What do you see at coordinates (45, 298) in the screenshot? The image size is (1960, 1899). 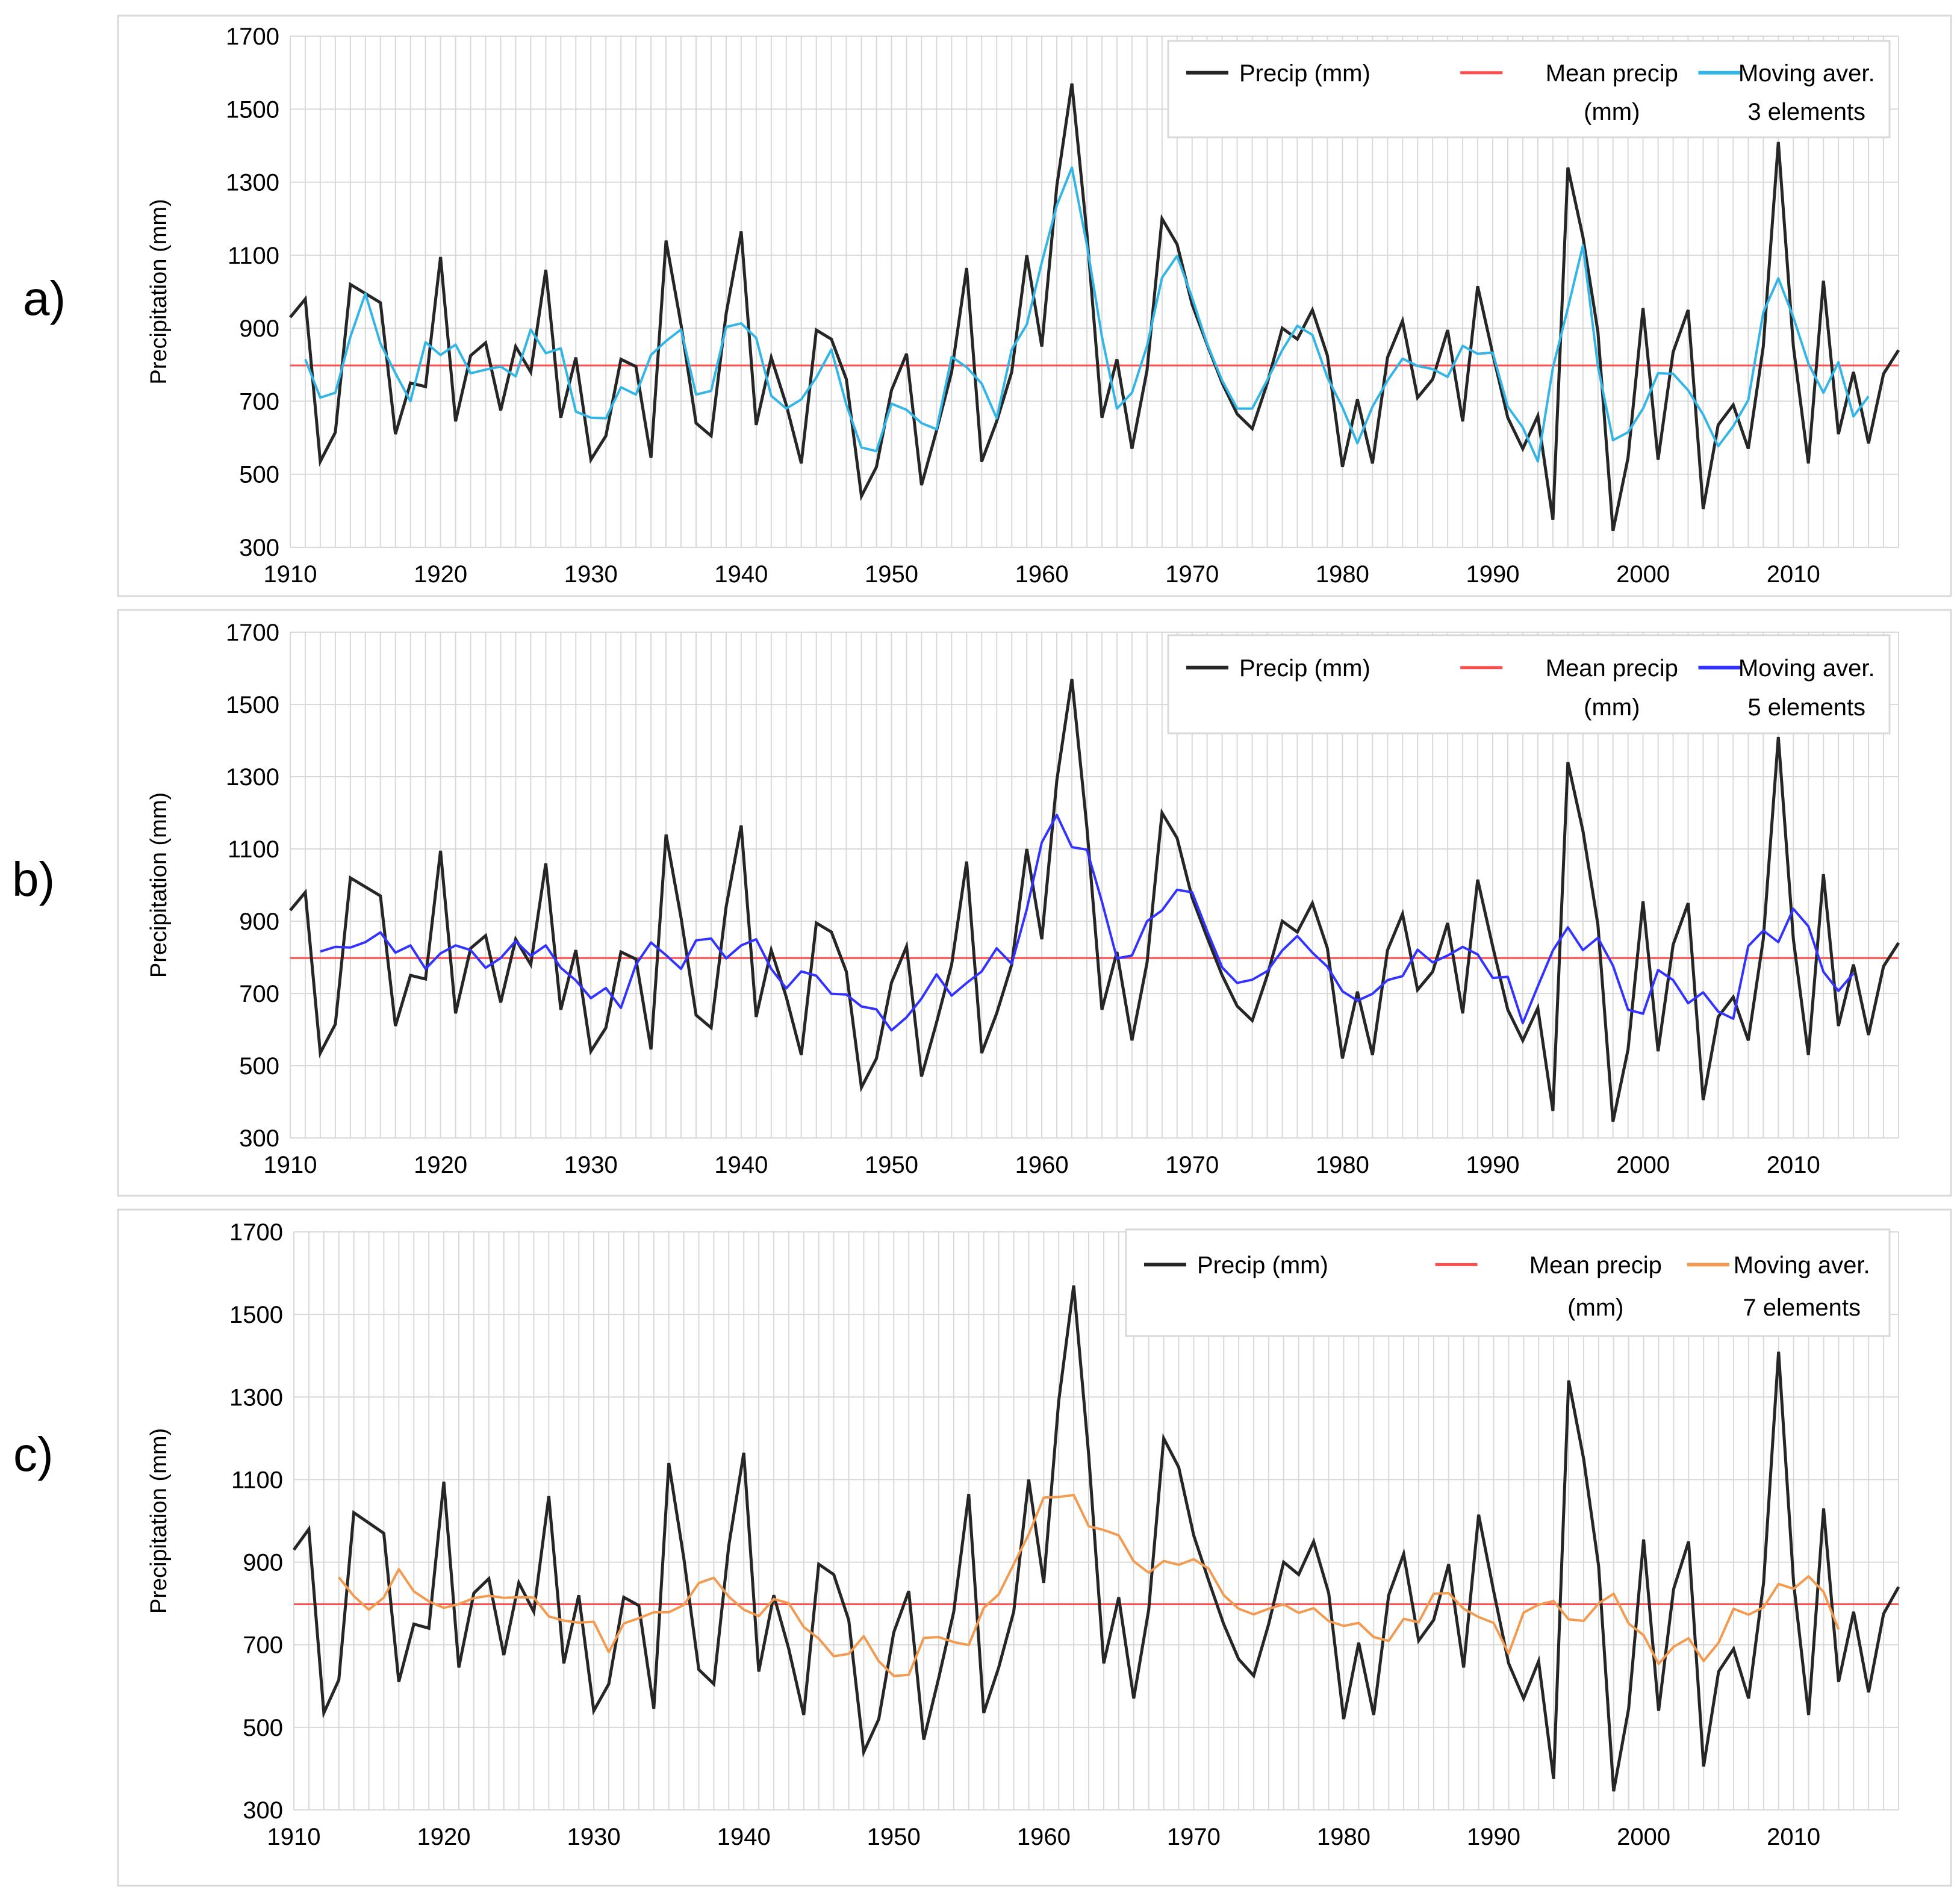 I see `panel-label: a)` at bounding box center [45, 298].